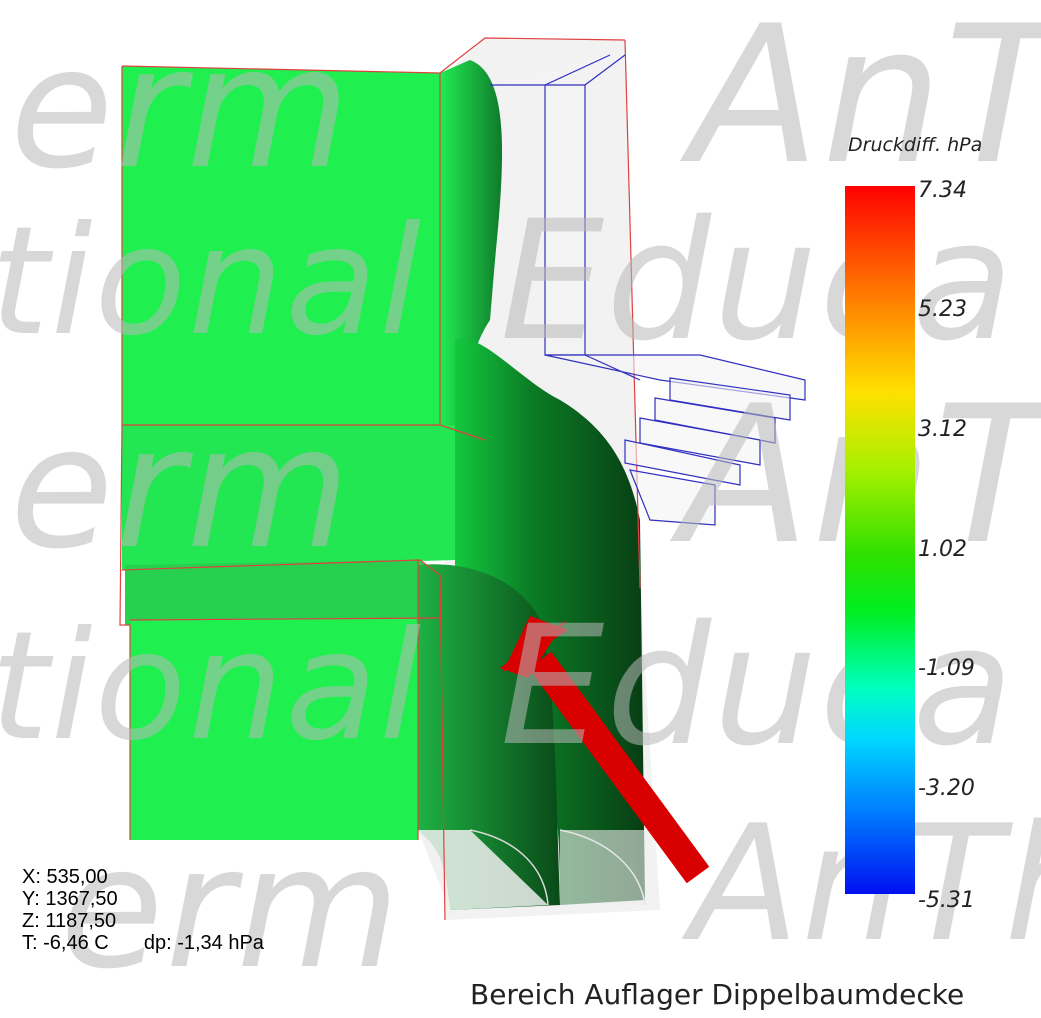 The height and width of the screenshot is (1018, 1041). Describe the element at coordinates (942, 190) in the screenshot. I see `legend-tick: 7.34` at that location.